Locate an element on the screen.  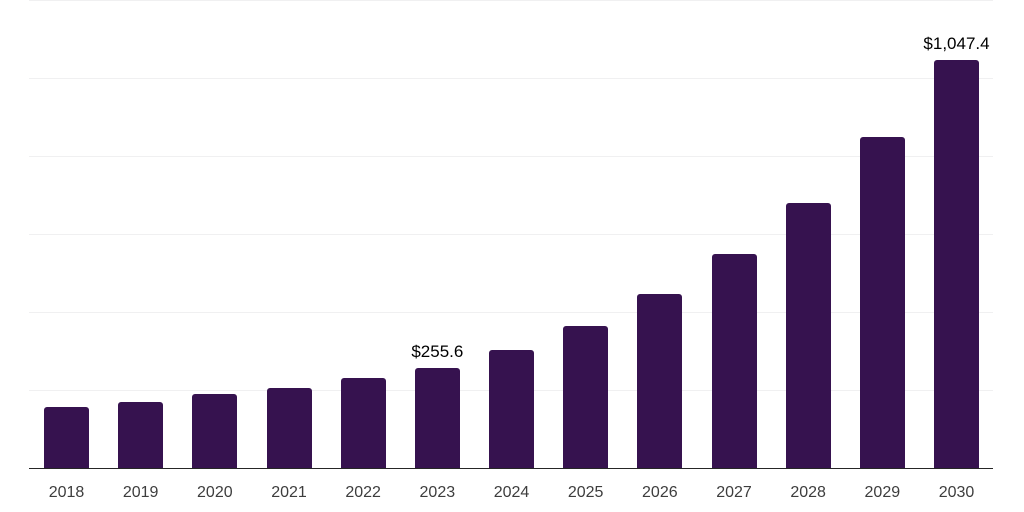
value-label-2023: $255.6 is located at coordinates (437, 352).